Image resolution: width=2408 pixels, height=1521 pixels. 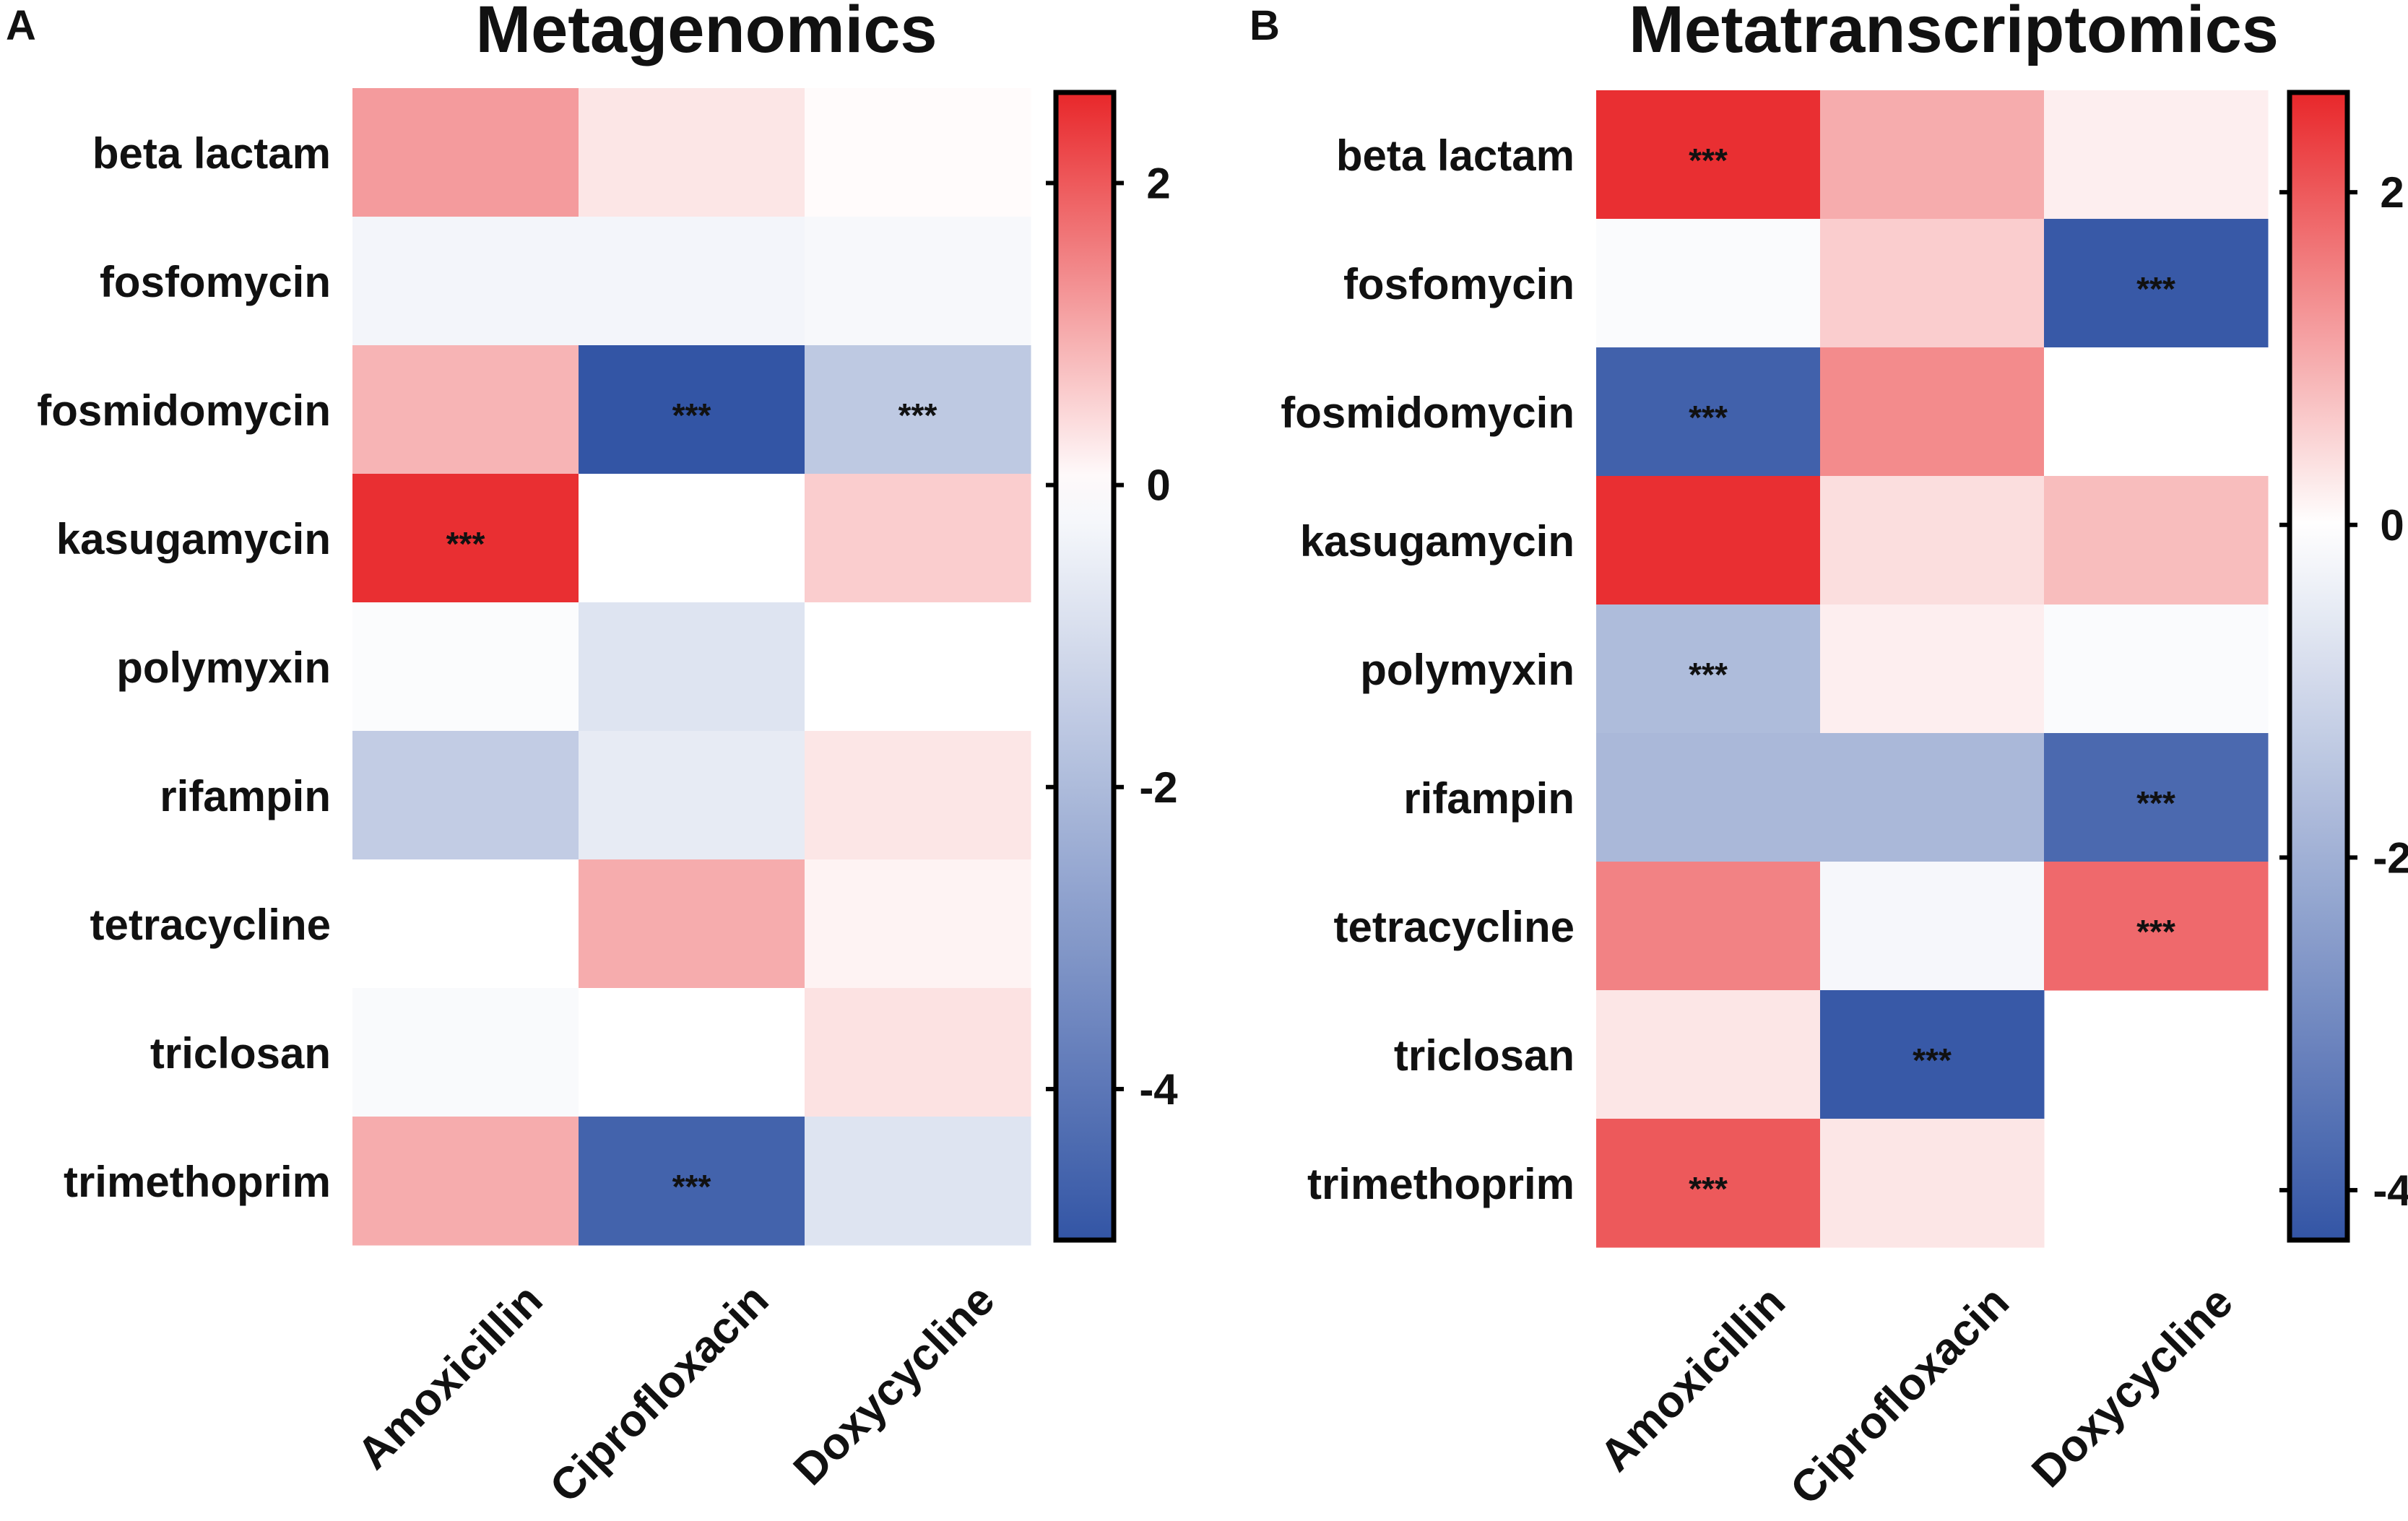 I want to click on colorbar-a: 2 0 -2 -4, so click(x=1112, y=666).